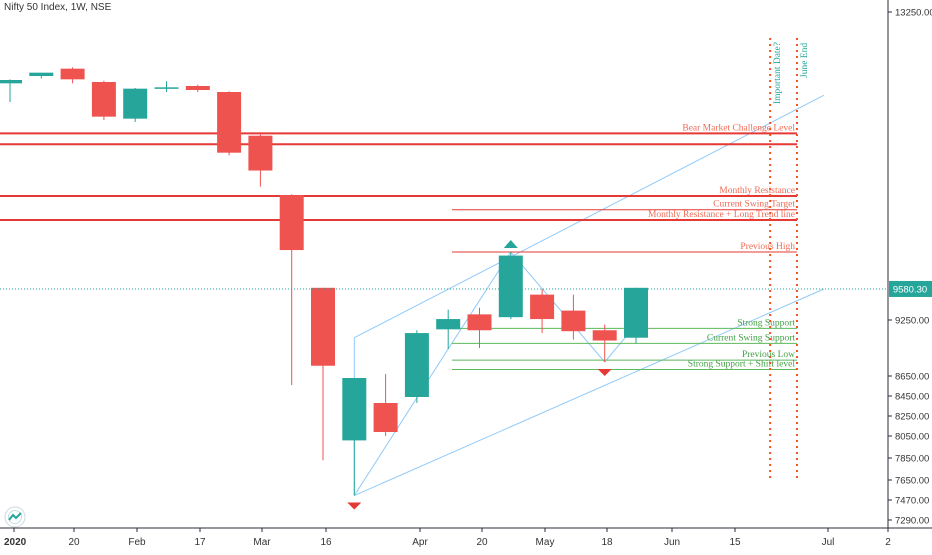 Image resolution: width=932 pixels, height=555 pixels. I want to click on x-tick-label: Jun, so click(672, 542).